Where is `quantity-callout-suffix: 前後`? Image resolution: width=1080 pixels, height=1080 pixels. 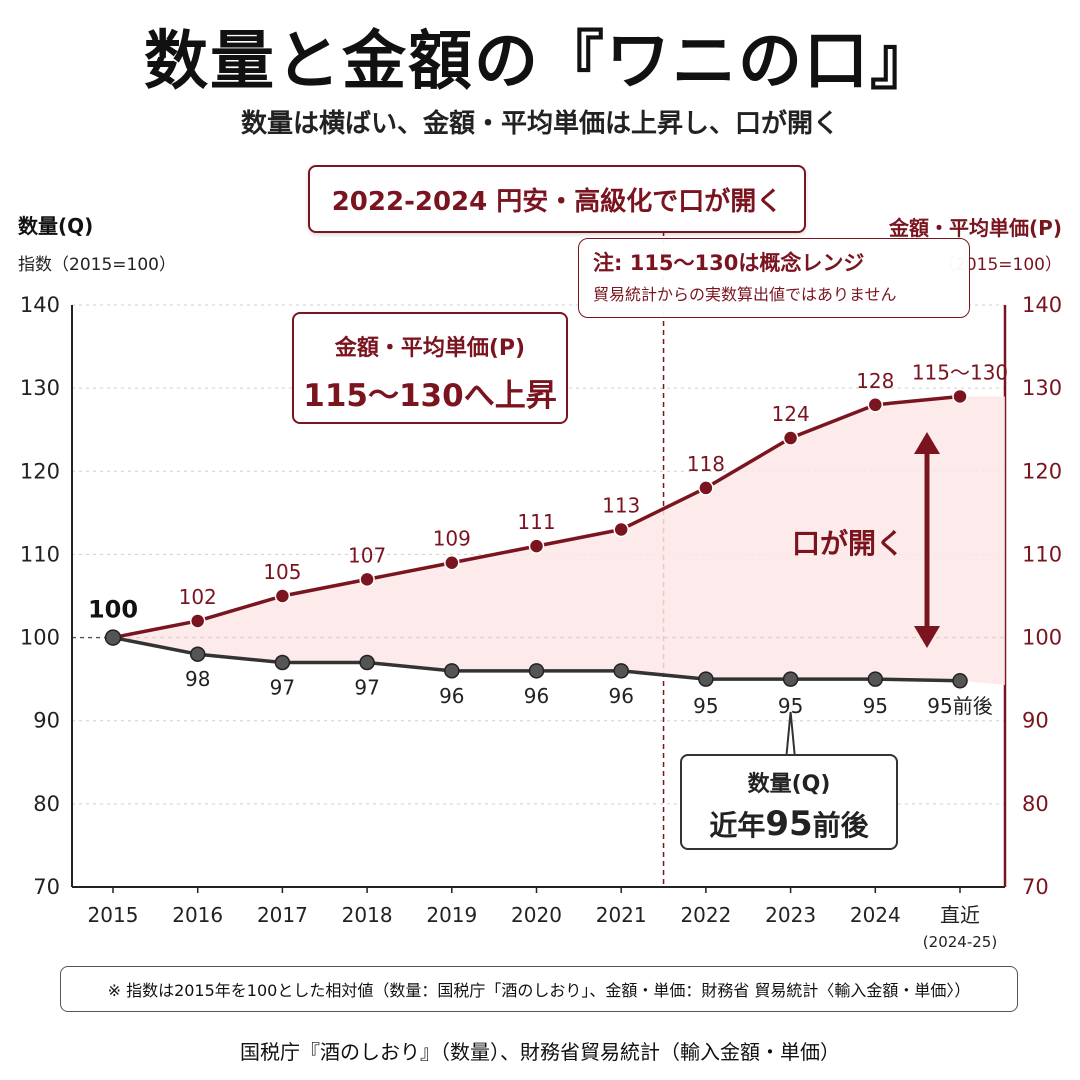 quantity-callout-suffix: 前後 is located at coordinates (840, 825).